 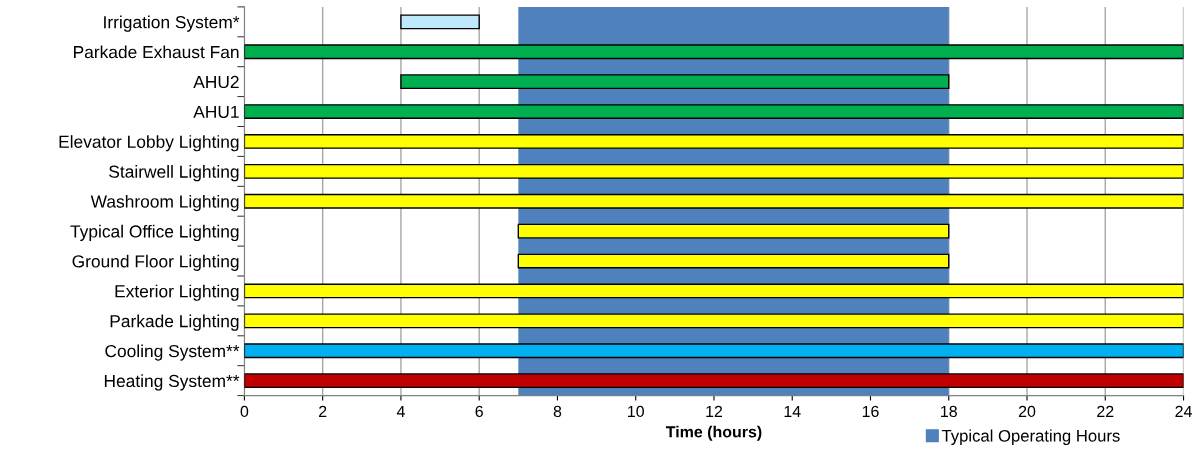 What do you see at coordinates (1183, 411) in the screenshot?
I see `x-tick-label: 24` at bounding box center [1183, 411].